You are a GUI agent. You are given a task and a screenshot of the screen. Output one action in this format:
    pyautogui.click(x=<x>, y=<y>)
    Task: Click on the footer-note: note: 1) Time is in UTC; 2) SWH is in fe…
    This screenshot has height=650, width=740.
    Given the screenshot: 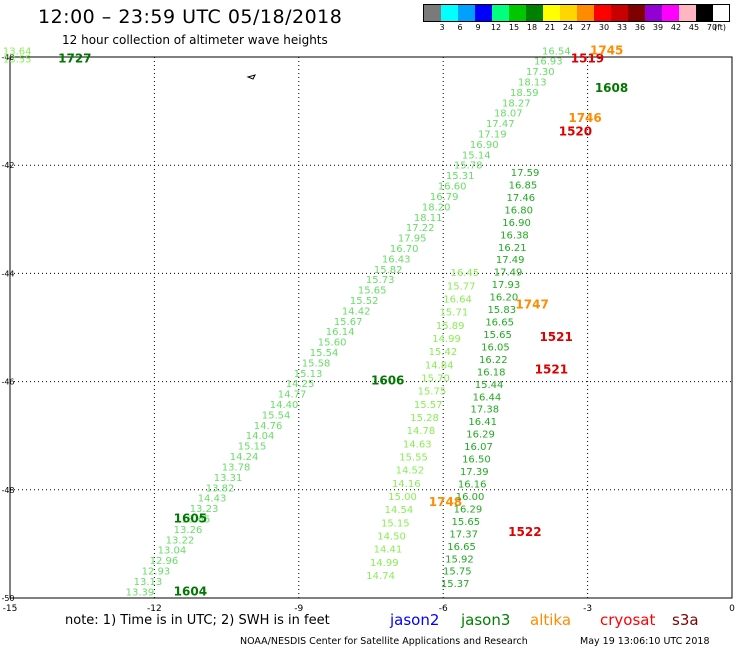 What is the action you would take?
    pyautogui.click(x=197, y=620)
    